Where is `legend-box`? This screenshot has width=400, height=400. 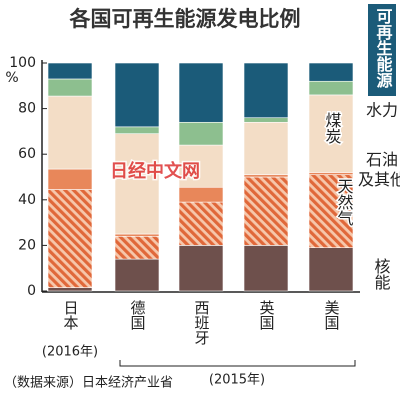
legend-box is located at coordinates (382, 50).